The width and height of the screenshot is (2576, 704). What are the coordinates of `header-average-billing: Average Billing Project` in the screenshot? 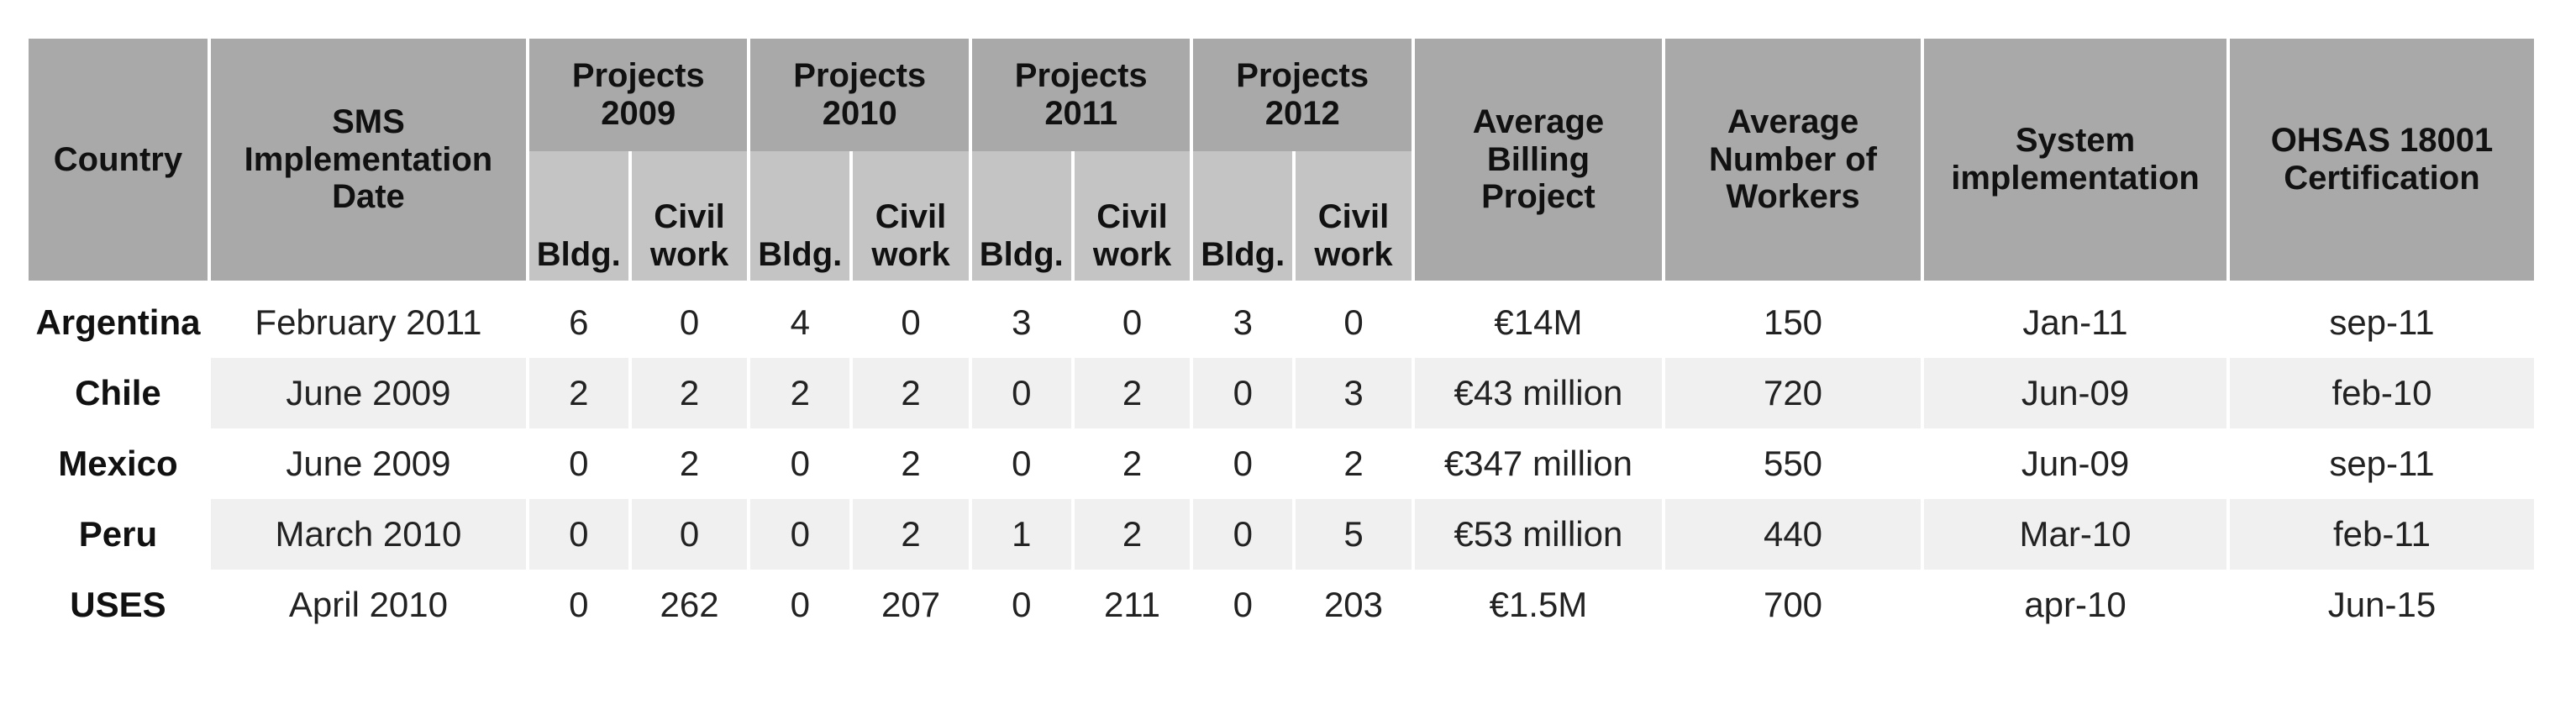 It's located at (1538, 160).